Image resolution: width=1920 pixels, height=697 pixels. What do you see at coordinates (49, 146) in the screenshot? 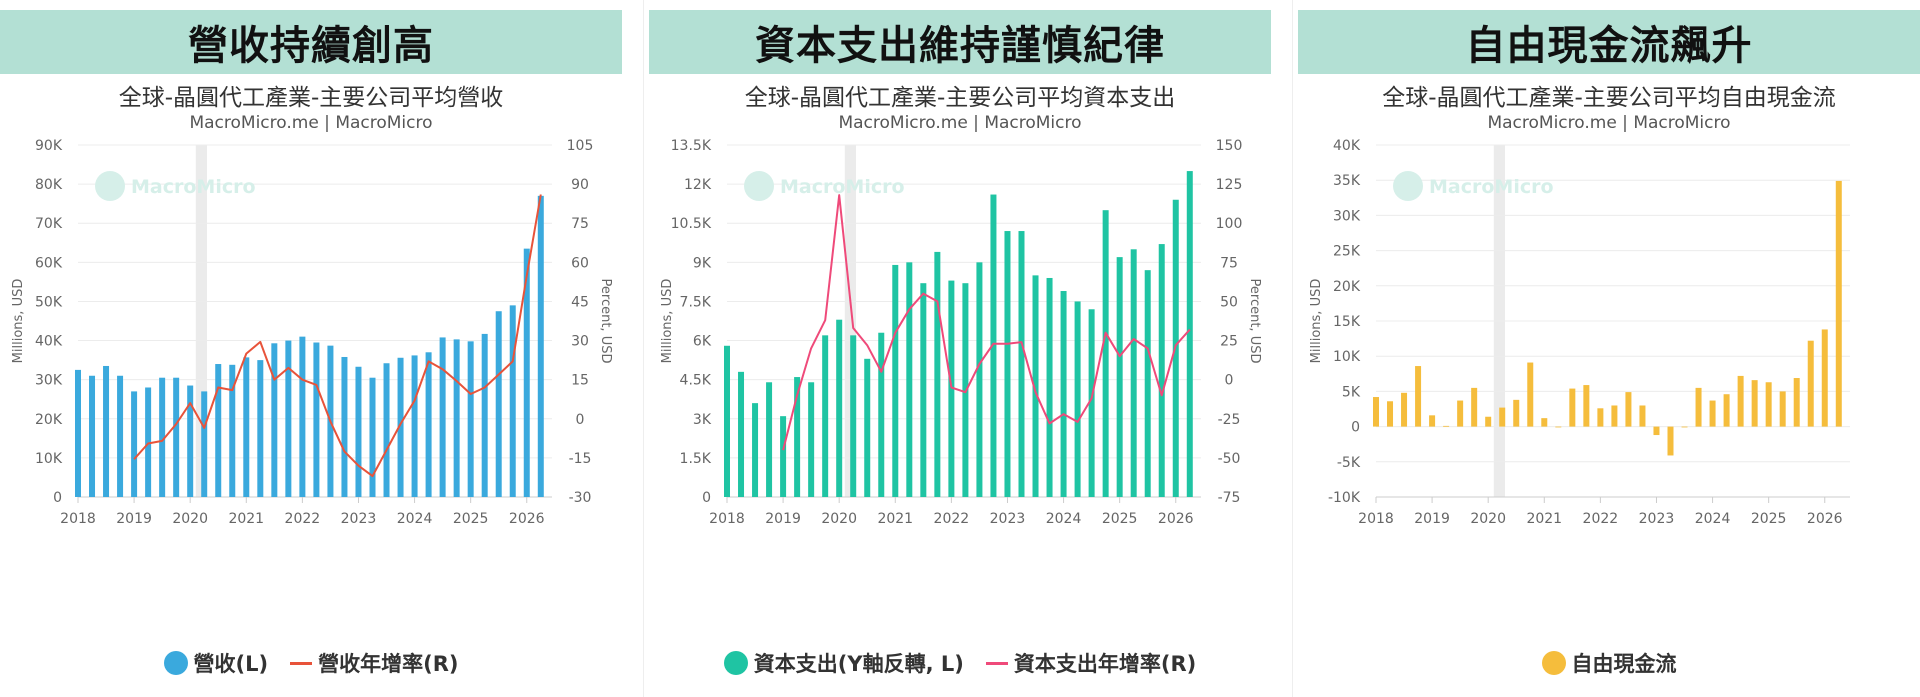
I see `y-tick-label: 90K` at bounding box center [49, 146].